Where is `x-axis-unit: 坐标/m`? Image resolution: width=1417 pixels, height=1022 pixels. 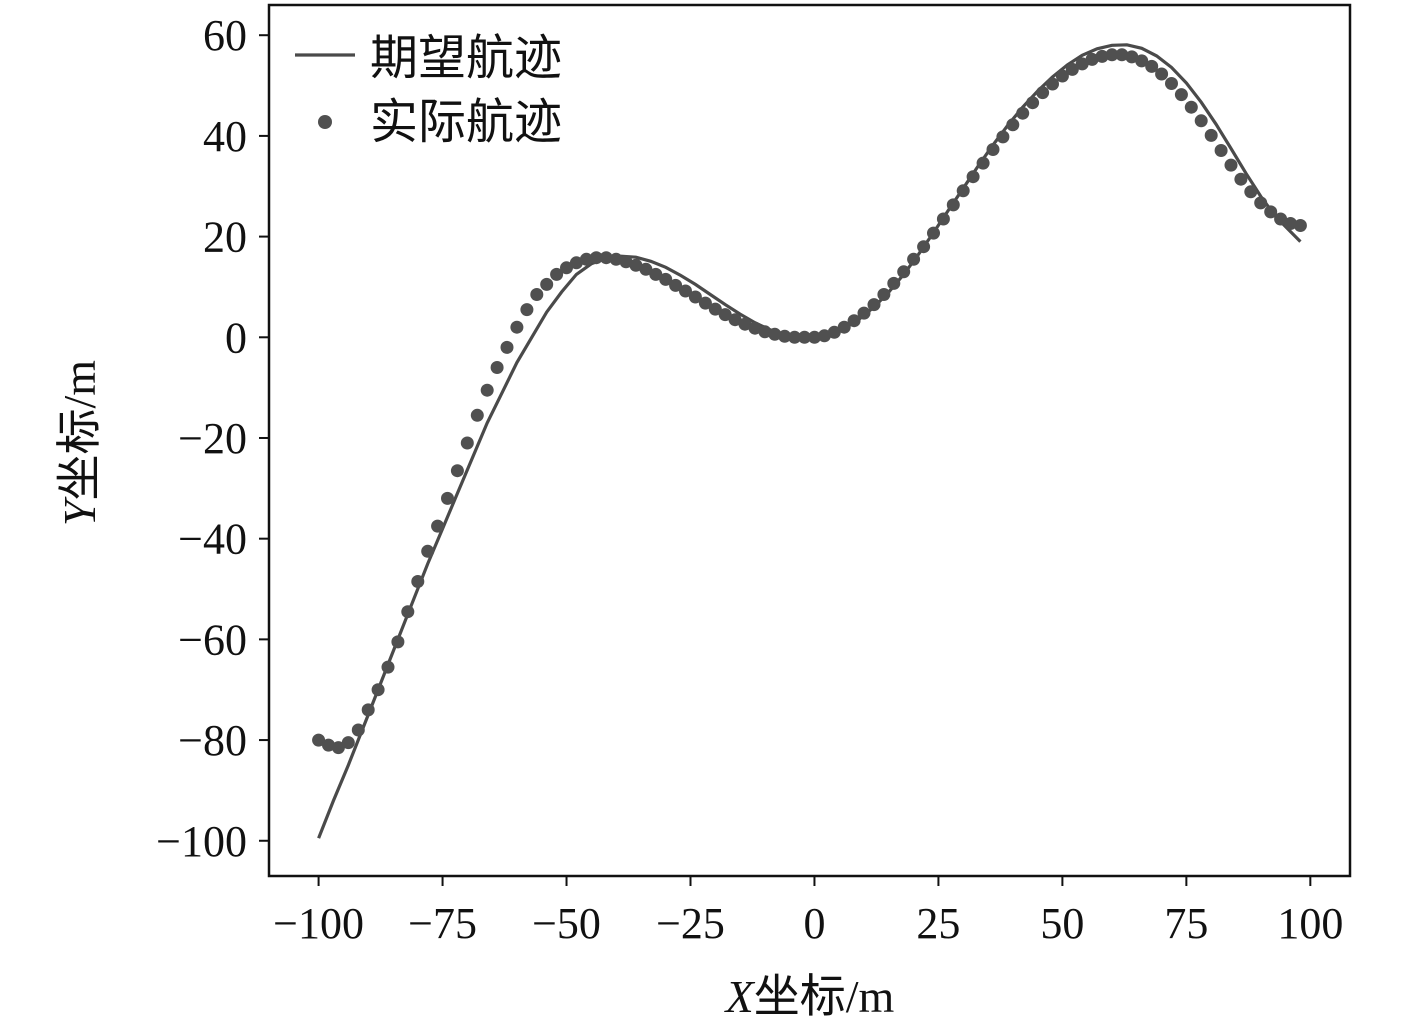 x-axis-unit: 坐标/m is located at coordinates (824, 996).